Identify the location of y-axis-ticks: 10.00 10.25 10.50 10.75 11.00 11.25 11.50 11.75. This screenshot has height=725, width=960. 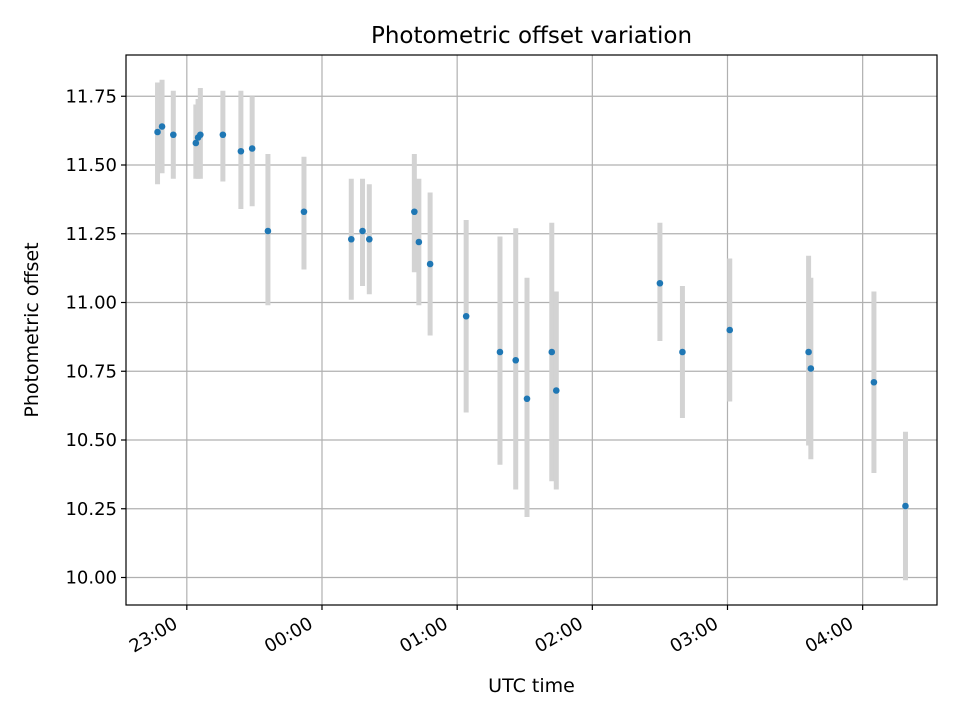
(95, 337).